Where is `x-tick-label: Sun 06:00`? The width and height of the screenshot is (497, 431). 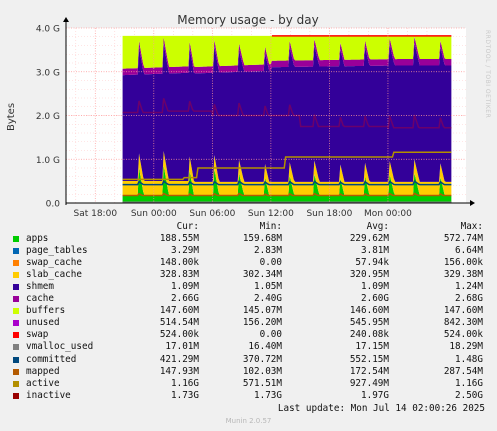
x-tick-label: Sun 06:00 is located at coordinates (212, 214).